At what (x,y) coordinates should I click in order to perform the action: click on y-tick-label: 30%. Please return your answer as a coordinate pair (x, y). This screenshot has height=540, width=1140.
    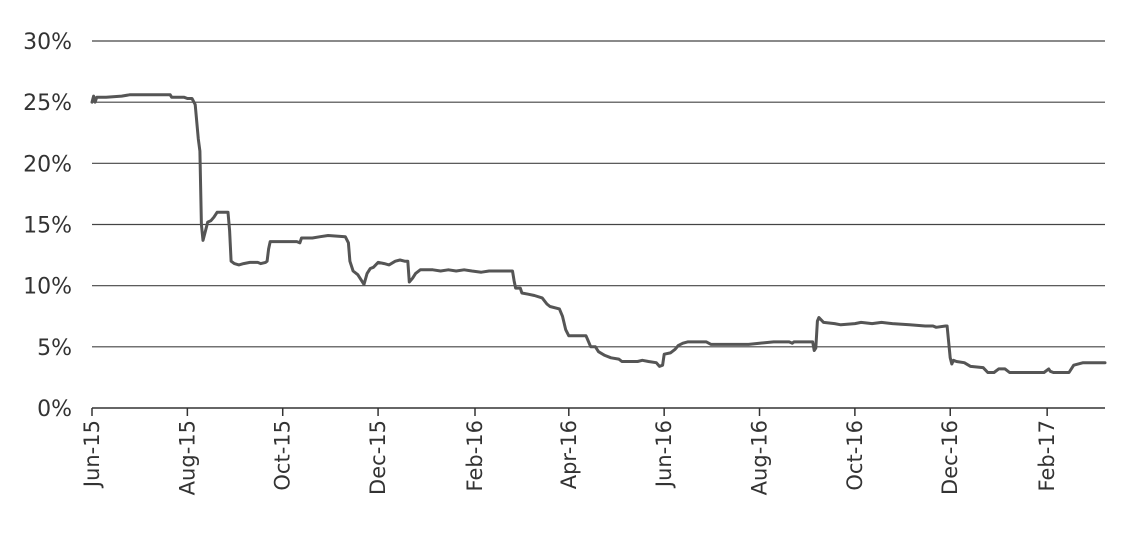
    Looking at the image, I should click on (47, 42).